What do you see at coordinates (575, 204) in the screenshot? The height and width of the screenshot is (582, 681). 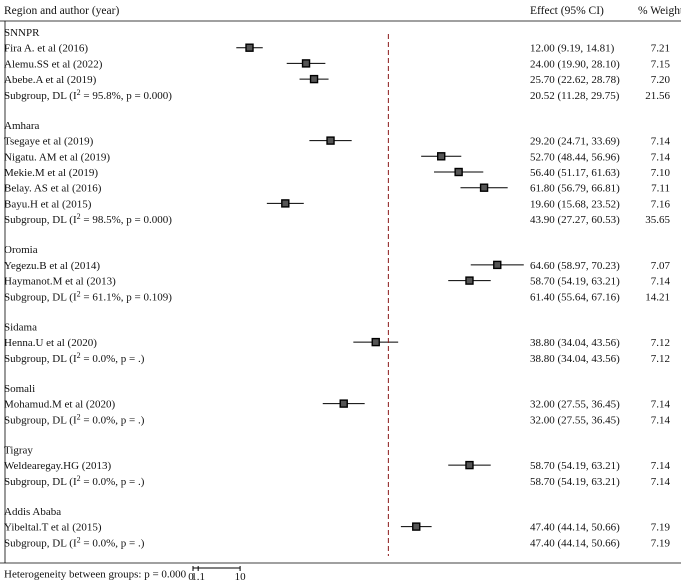 I see `study-effect: 19.60 (15.68, 23.52)` at bounding box center [575, 204].